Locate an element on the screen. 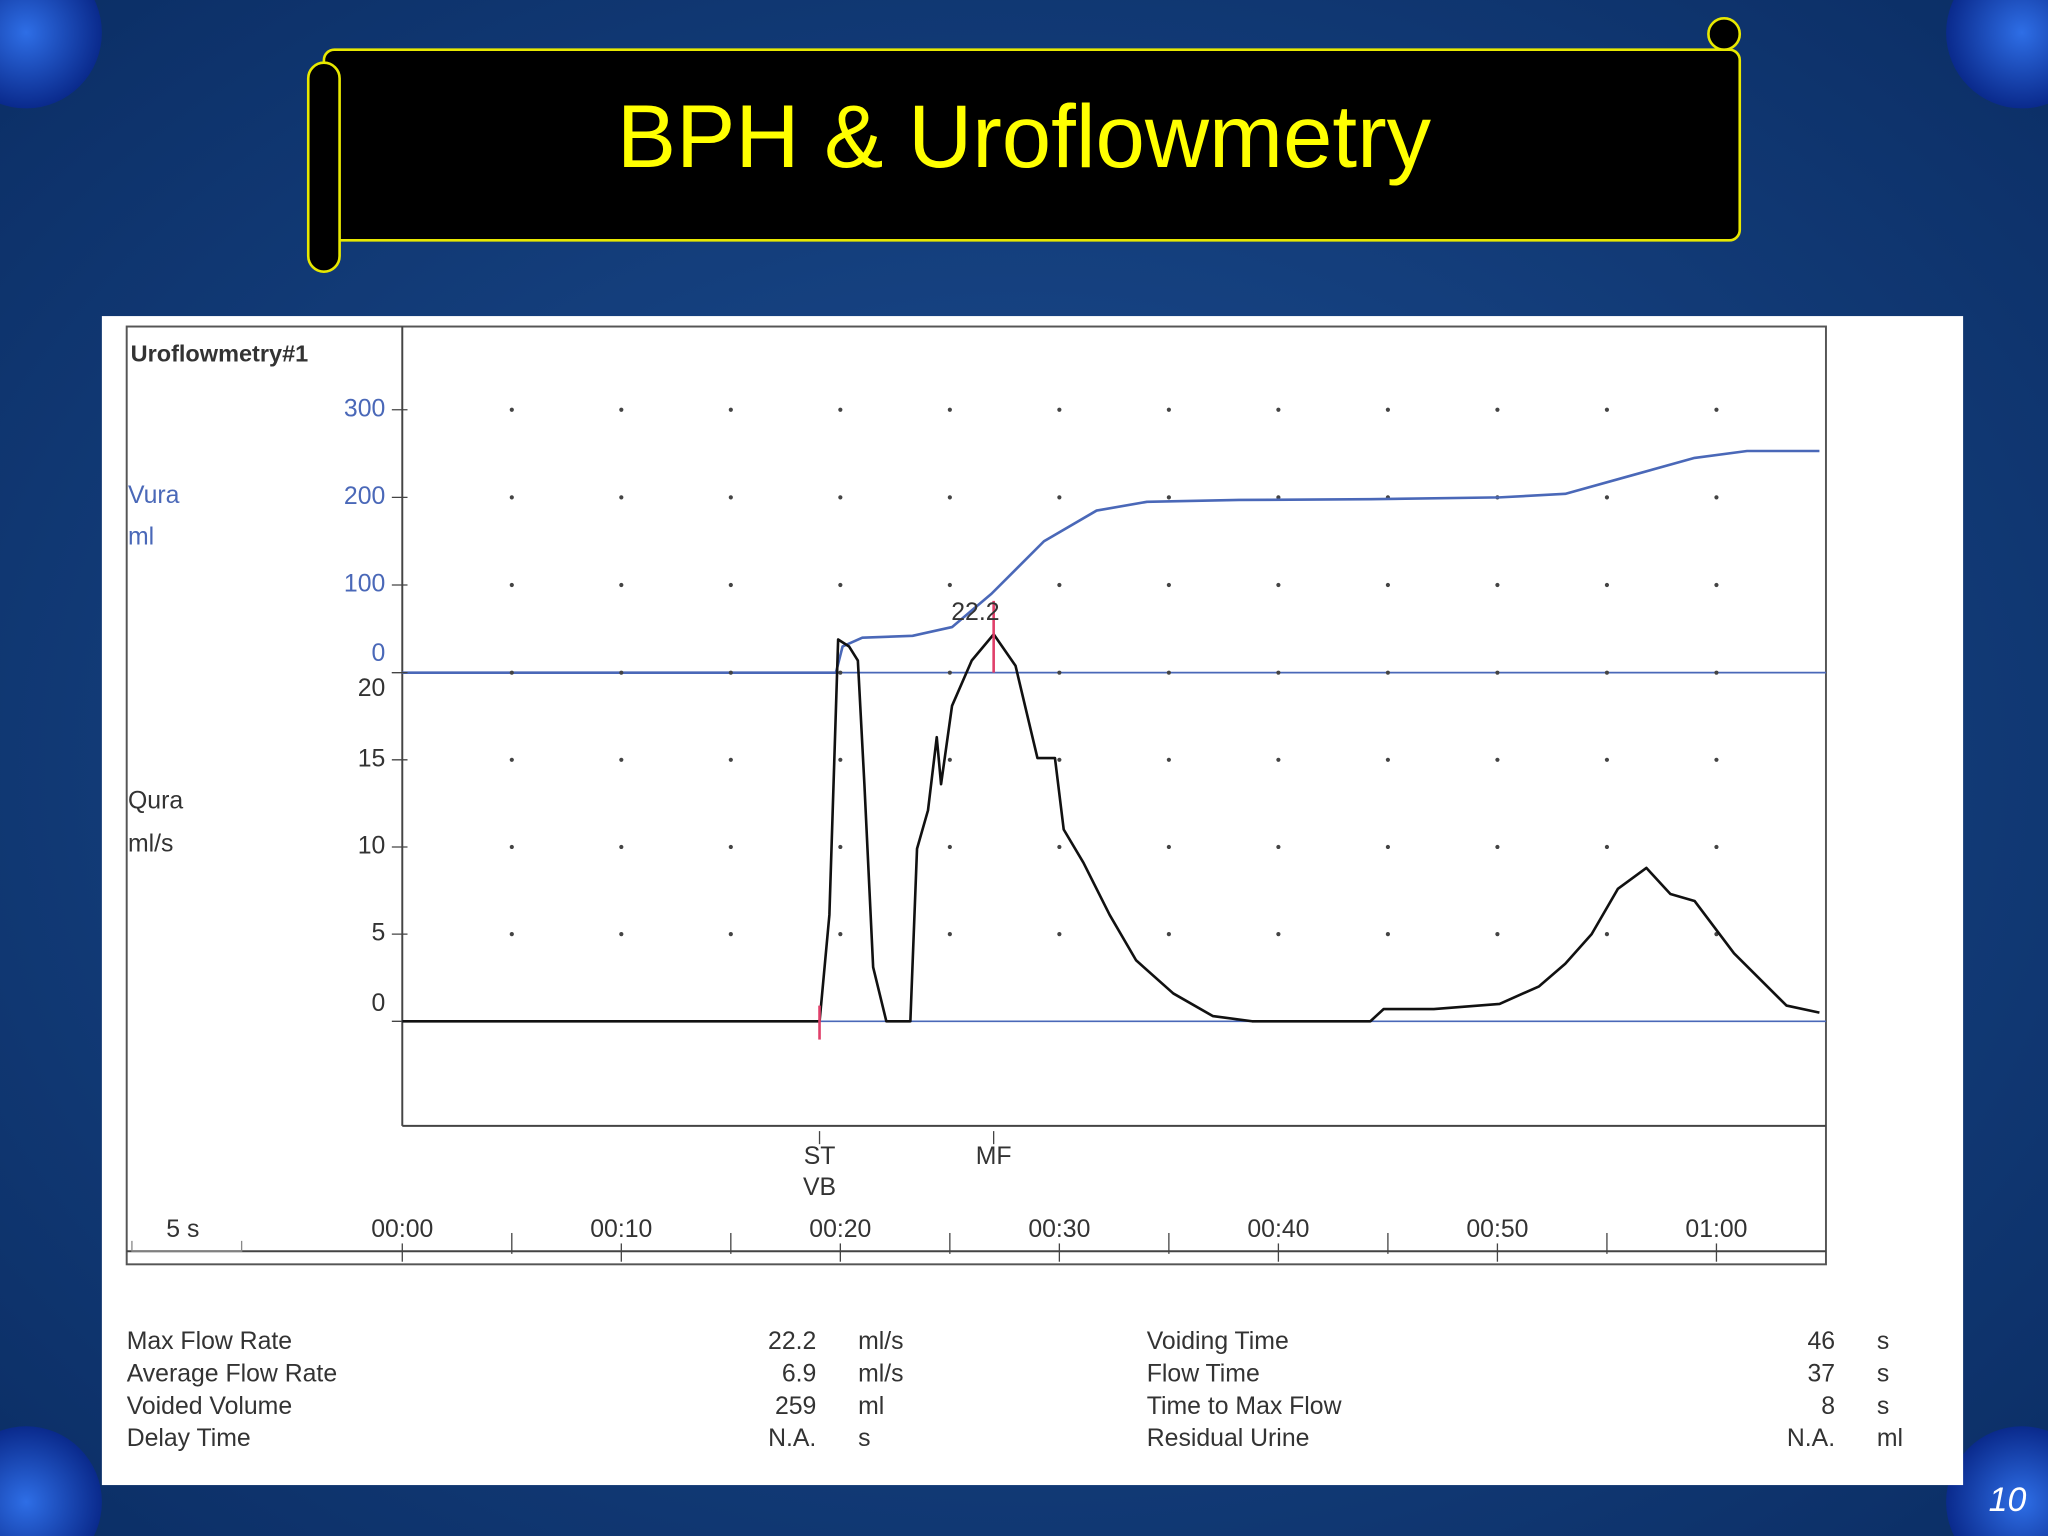 This screenshot has height=1536, width=2048. y-tick-label: 15 is located at coordinates (372, 758).